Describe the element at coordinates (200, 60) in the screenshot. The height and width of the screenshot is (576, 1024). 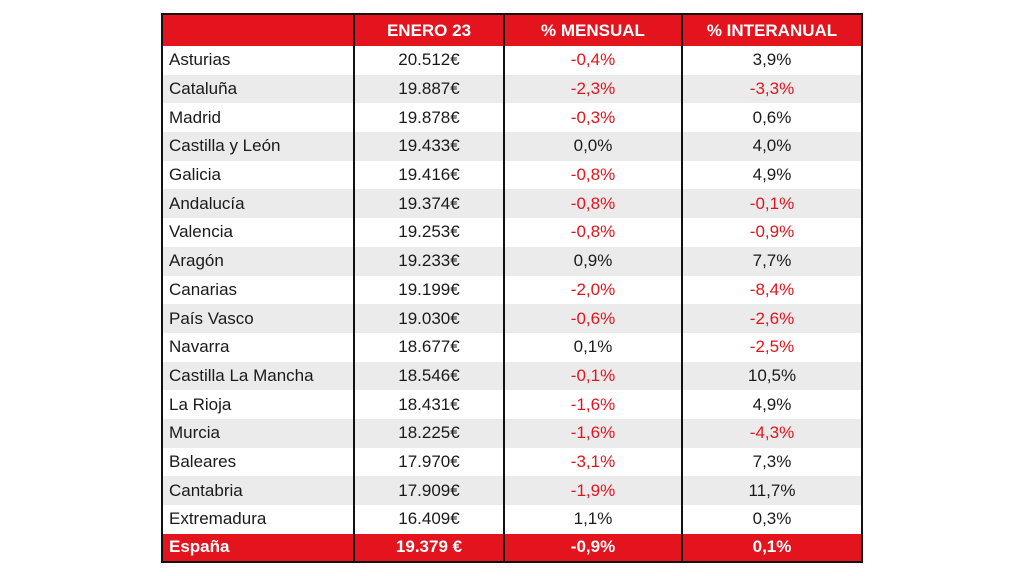
I see `region-cell: Asturias` at that location.